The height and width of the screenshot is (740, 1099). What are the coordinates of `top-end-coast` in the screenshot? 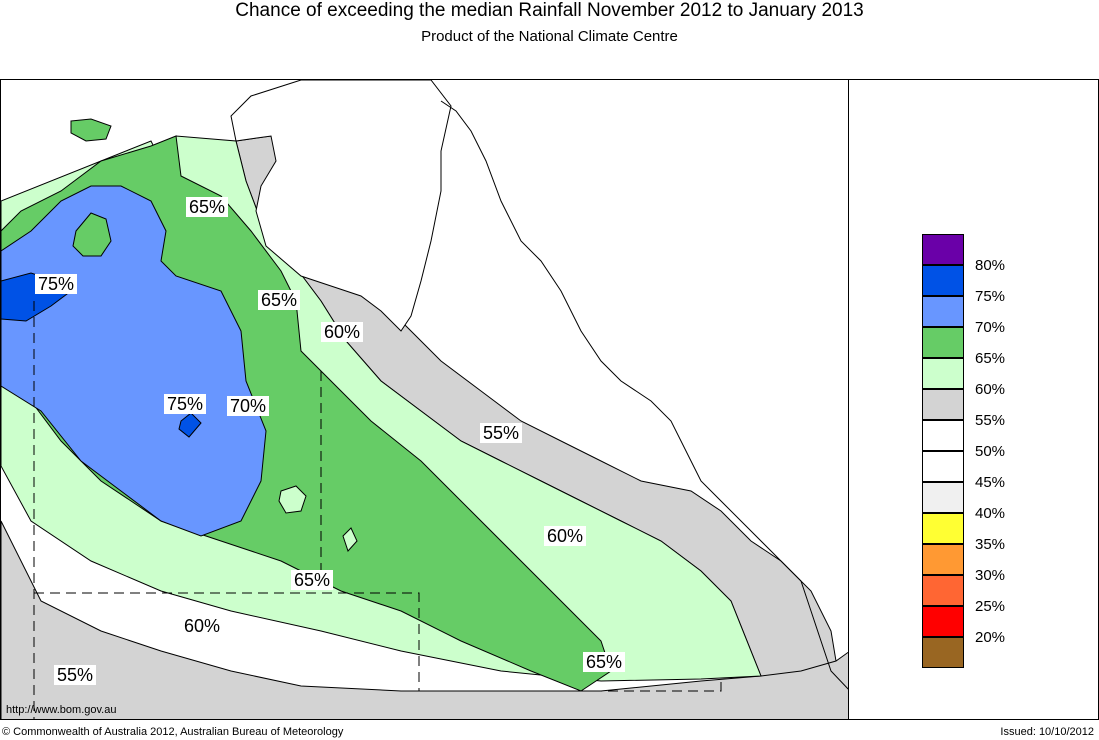 It's located at (91, 130).